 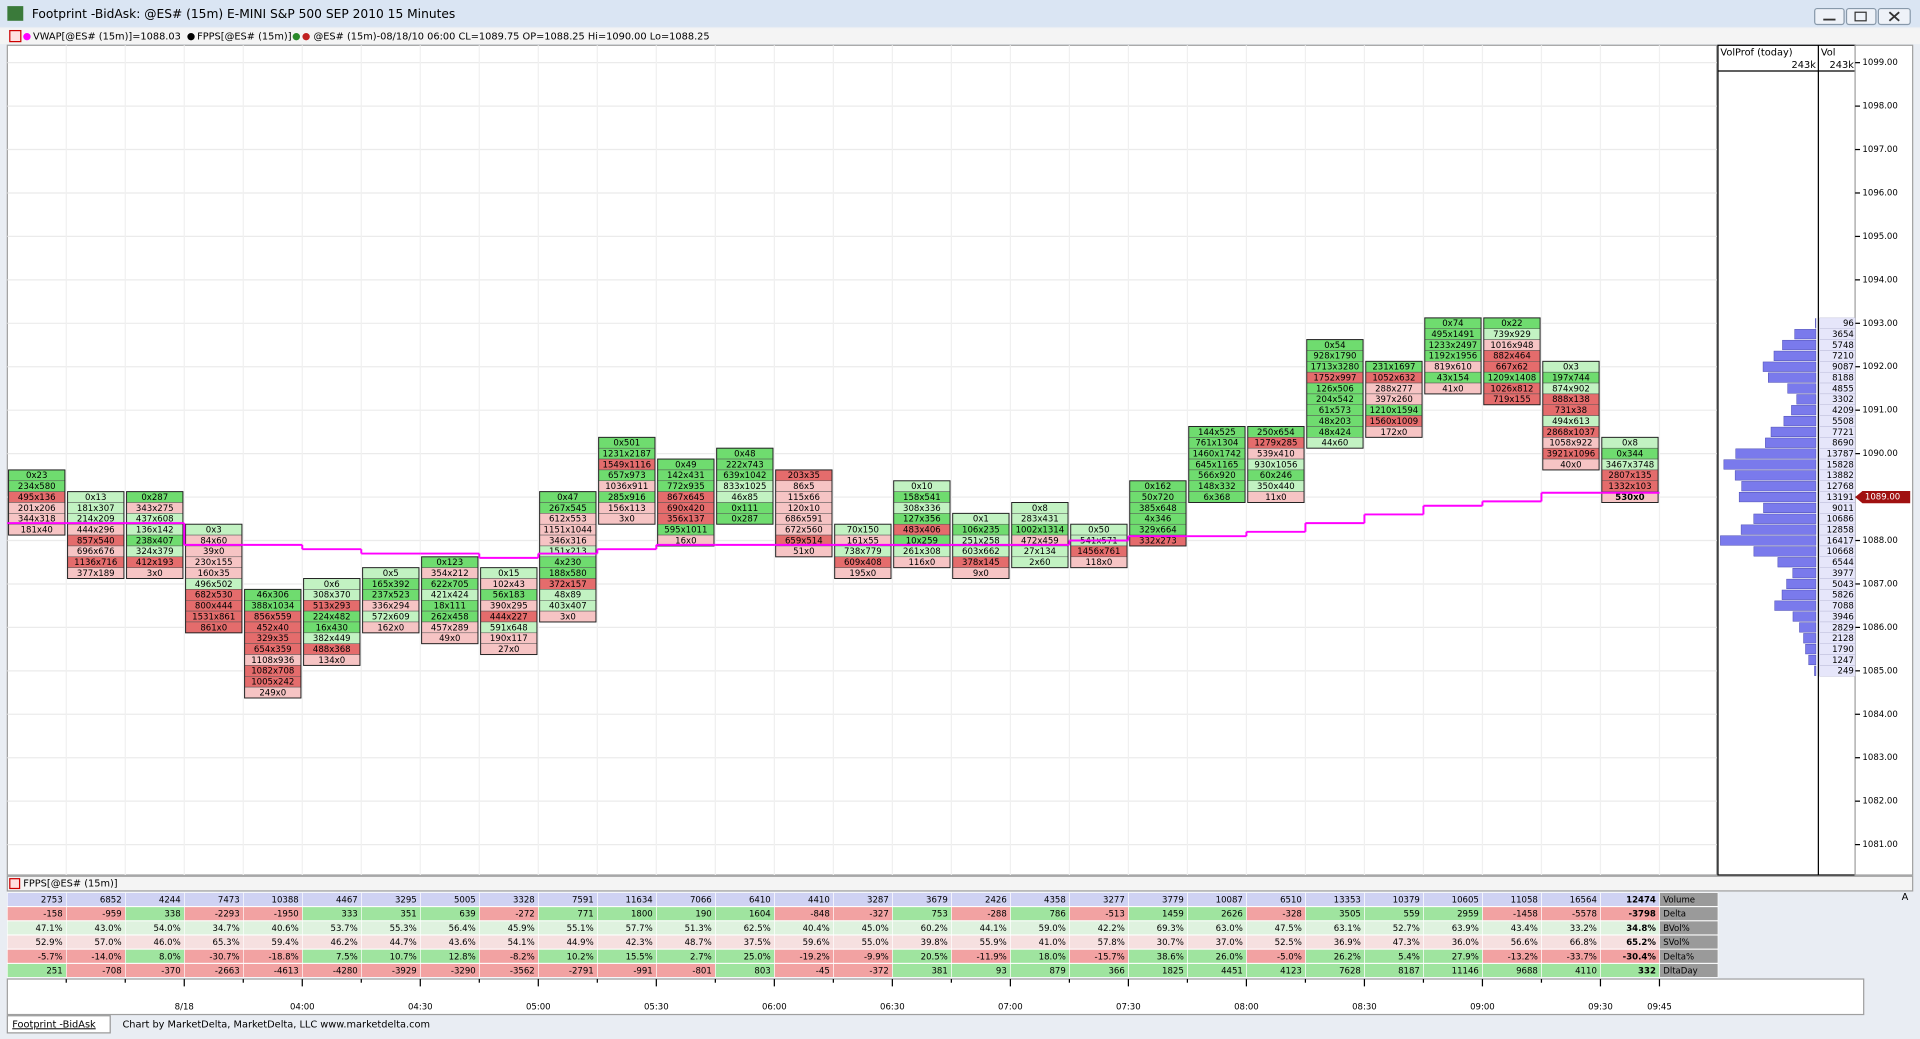 I want to click on footprint-cell-text: 686x591, so click(x=804, y=520).